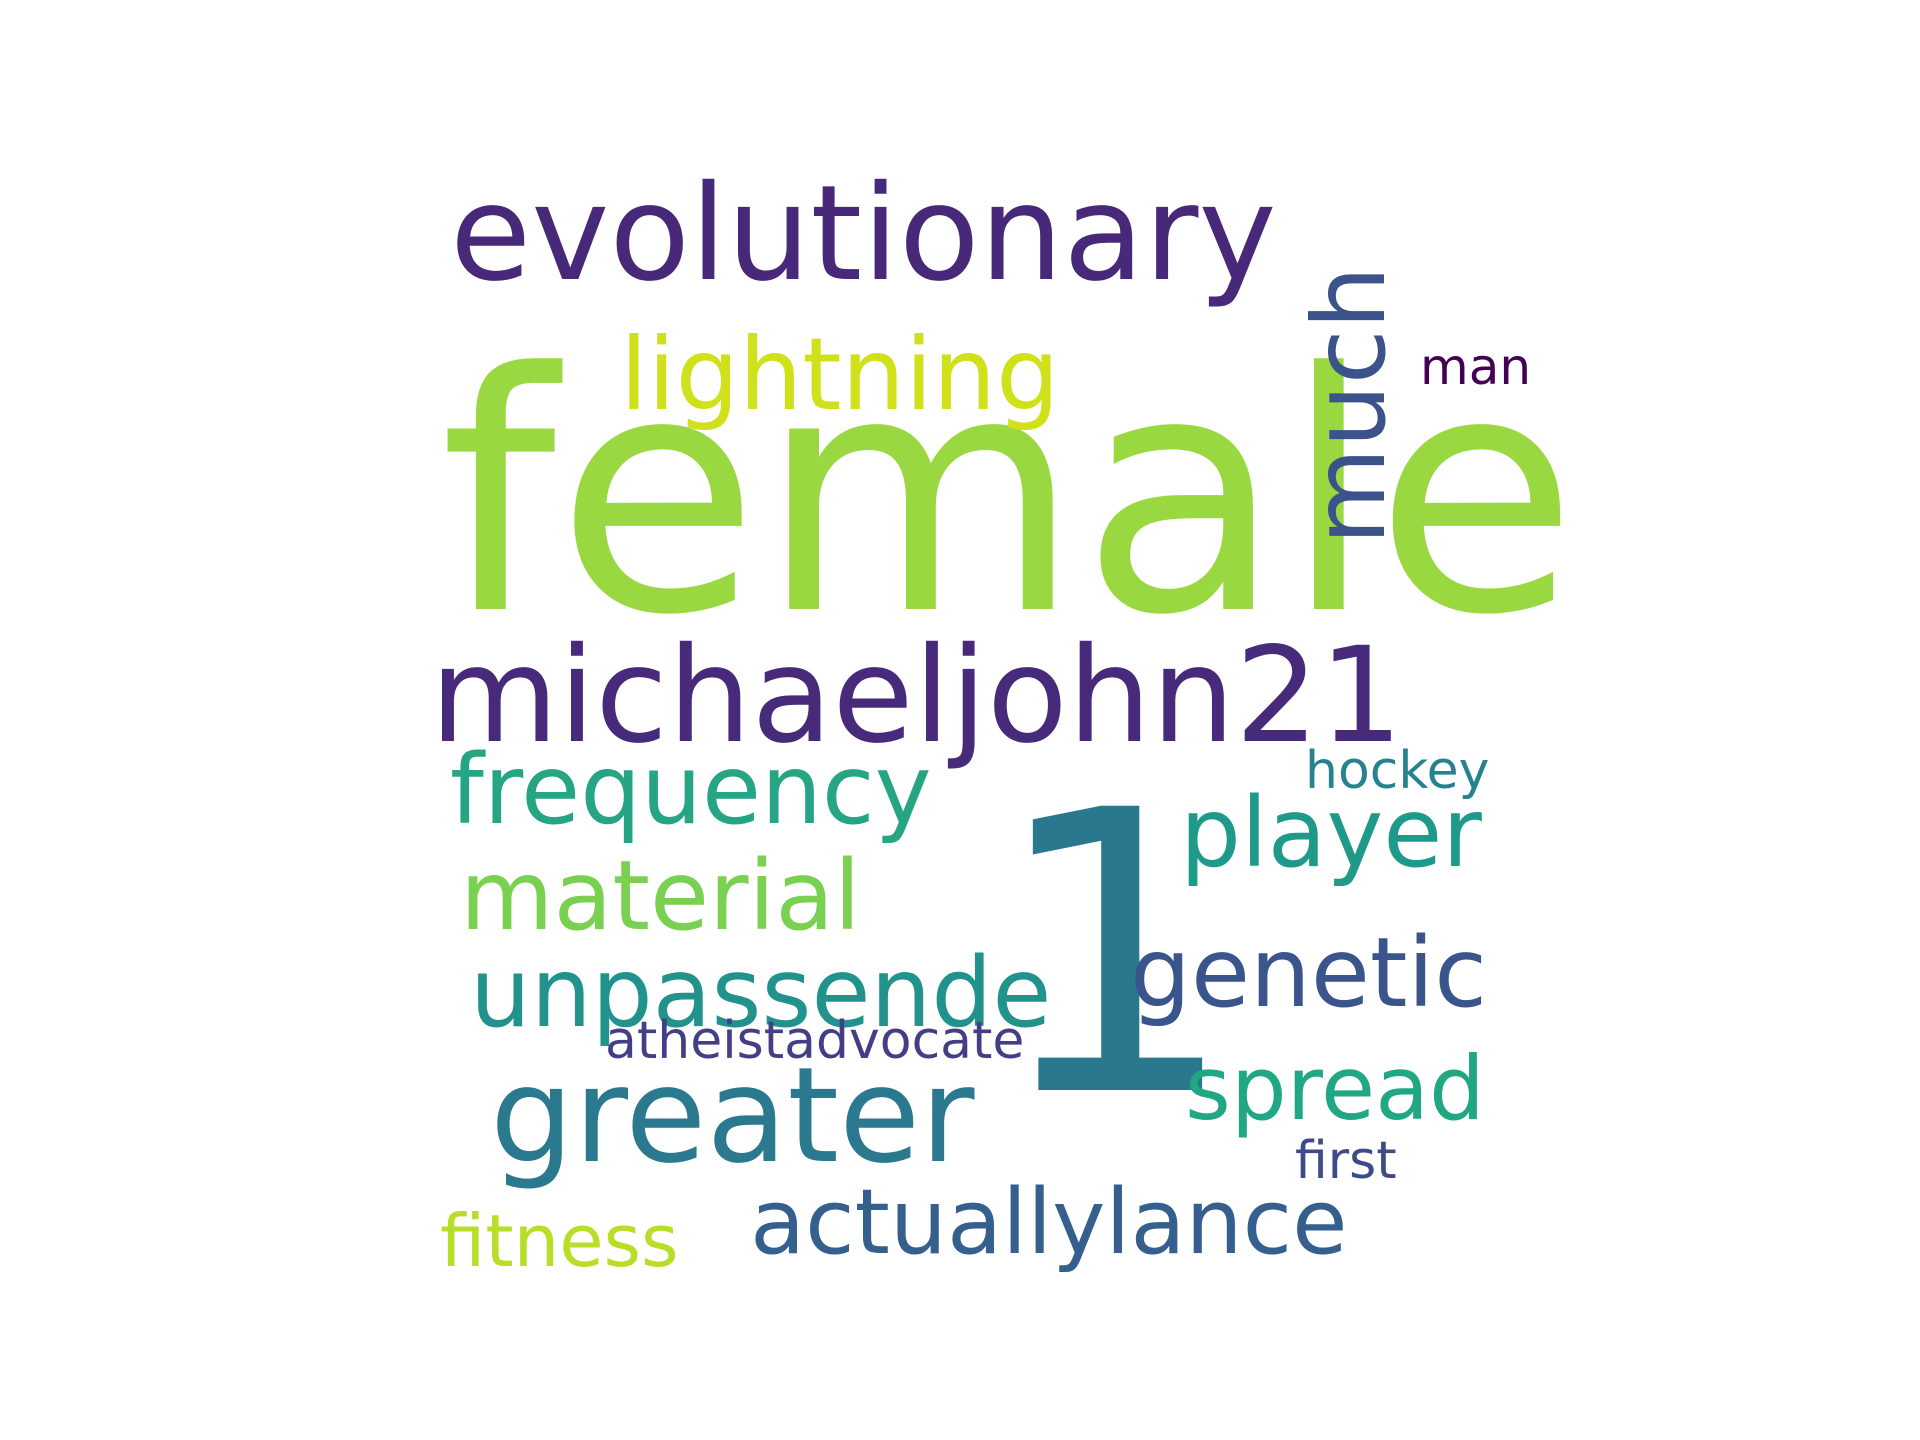 The image size is (1920, 1440). Describe the element at coordinates (1049, 1222) in the screenshot. I see `word-actuallylance: actuallylance` at that location.